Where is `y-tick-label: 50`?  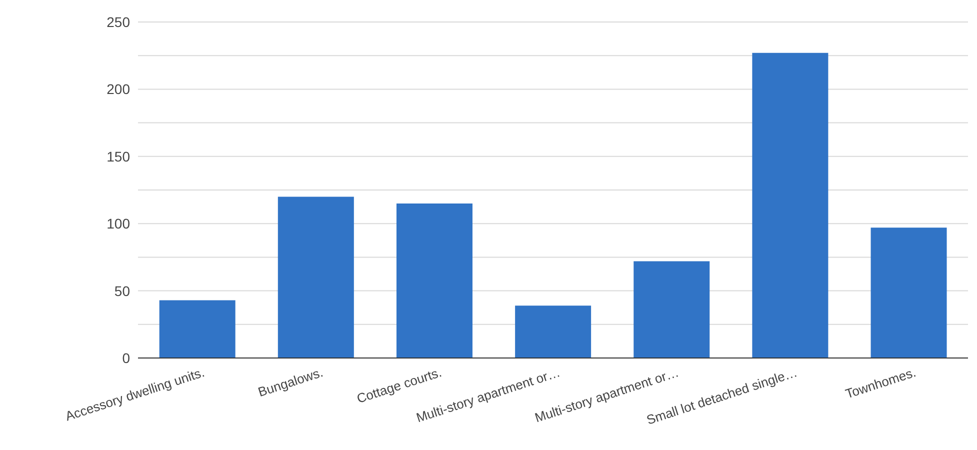
y-tick-label: 50 is located at coordinates (122, 290).